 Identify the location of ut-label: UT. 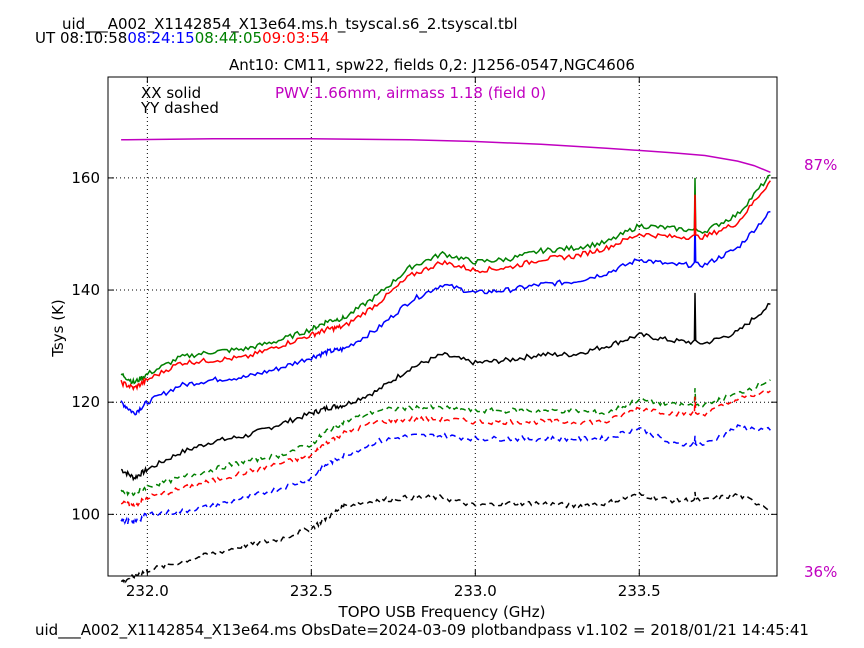
(45, 38).